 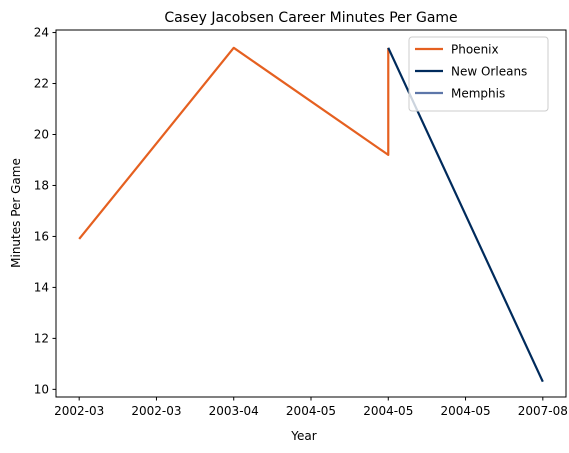 I want to click on y-tick-label: 12, so click(x=41, y=338).